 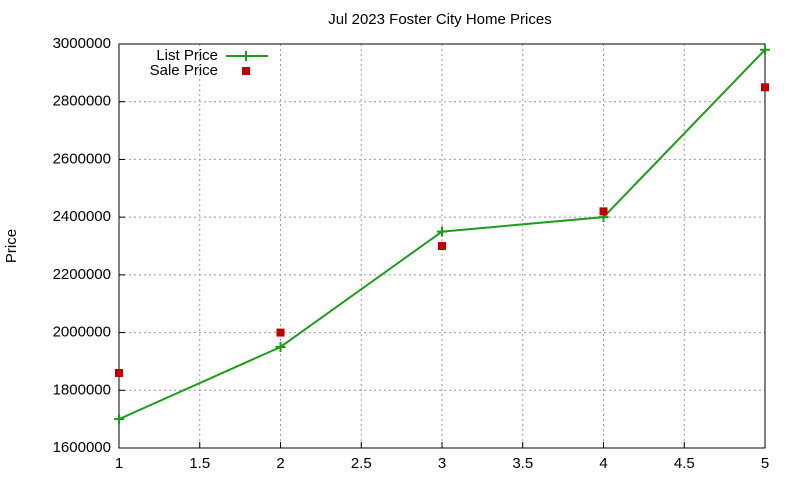 What do you see at coordinates (82, 389) in the screenshot?
I see `y-tick-label: 1800000` at bounding box center [82, 389].